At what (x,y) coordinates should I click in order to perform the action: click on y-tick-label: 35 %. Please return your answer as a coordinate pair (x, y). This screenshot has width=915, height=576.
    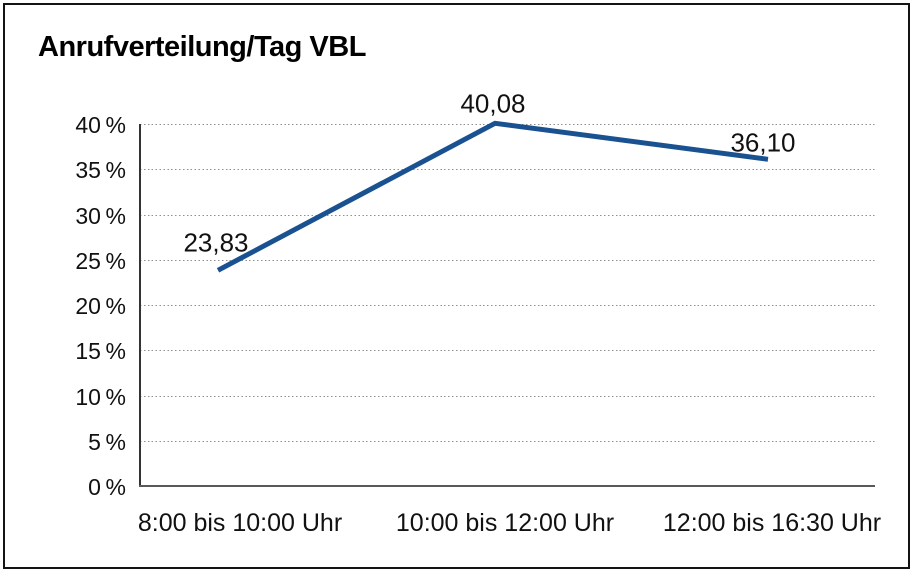
    Looking at the image, I should click on (100, 170).